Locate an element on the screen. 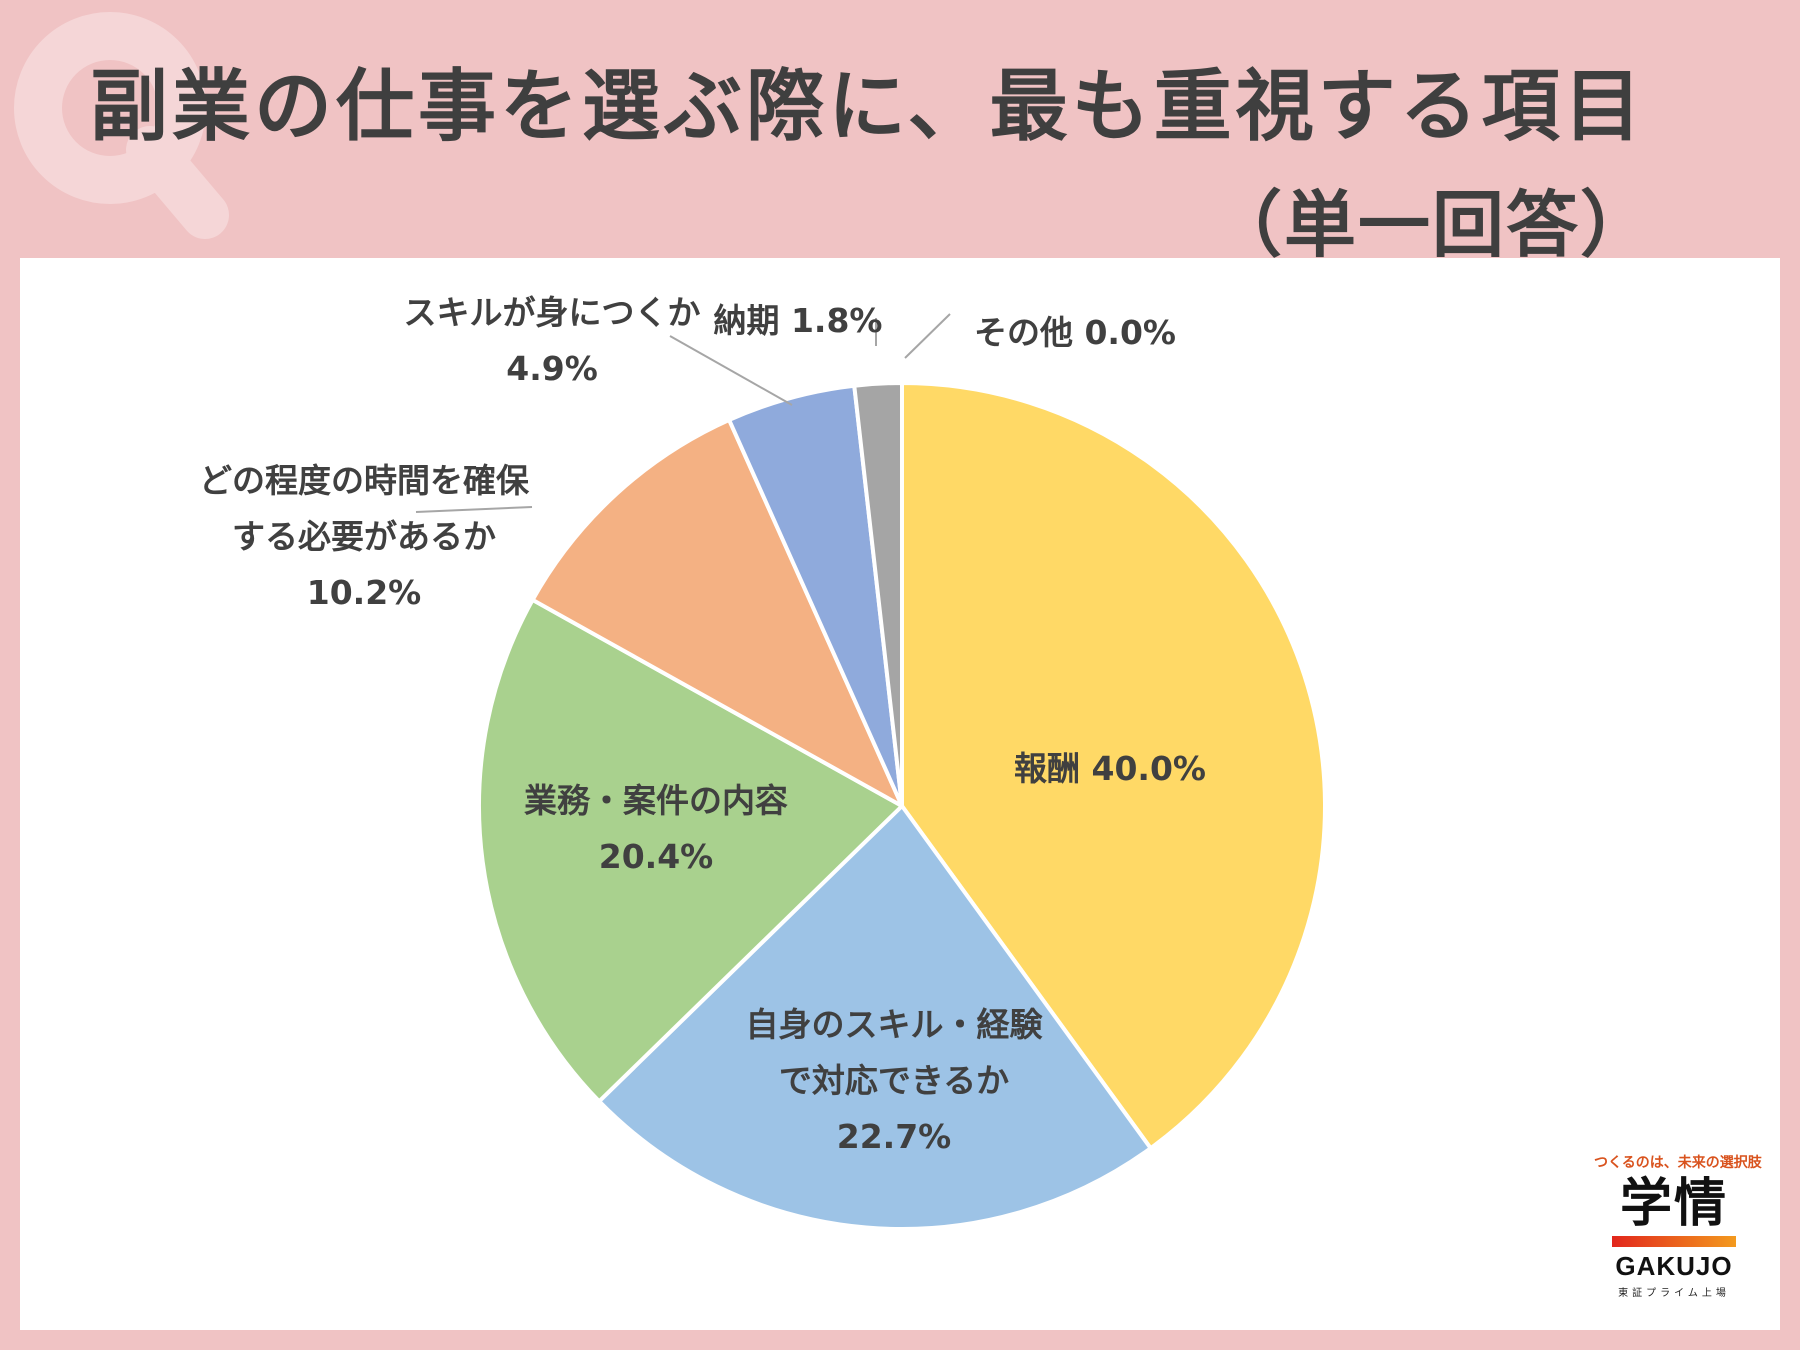 The height and width of the screenshot is (1350, 1800). logo-mark: 学情 is located at coordinates (1673, 1204).